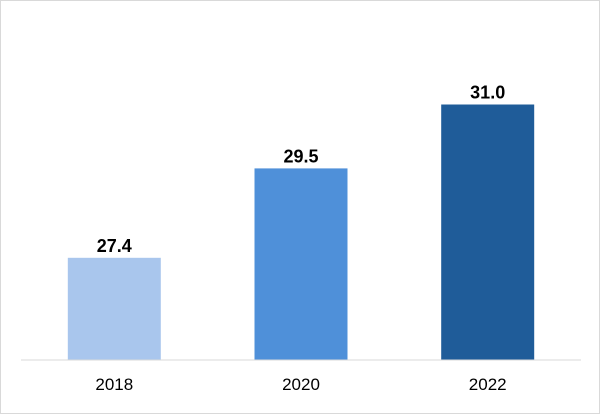 This screenshot has height=415, width=600. What do you see at coordinates (488, 232) in the screenshot?
I see `bar-2022` at bounding box center [488, 232].